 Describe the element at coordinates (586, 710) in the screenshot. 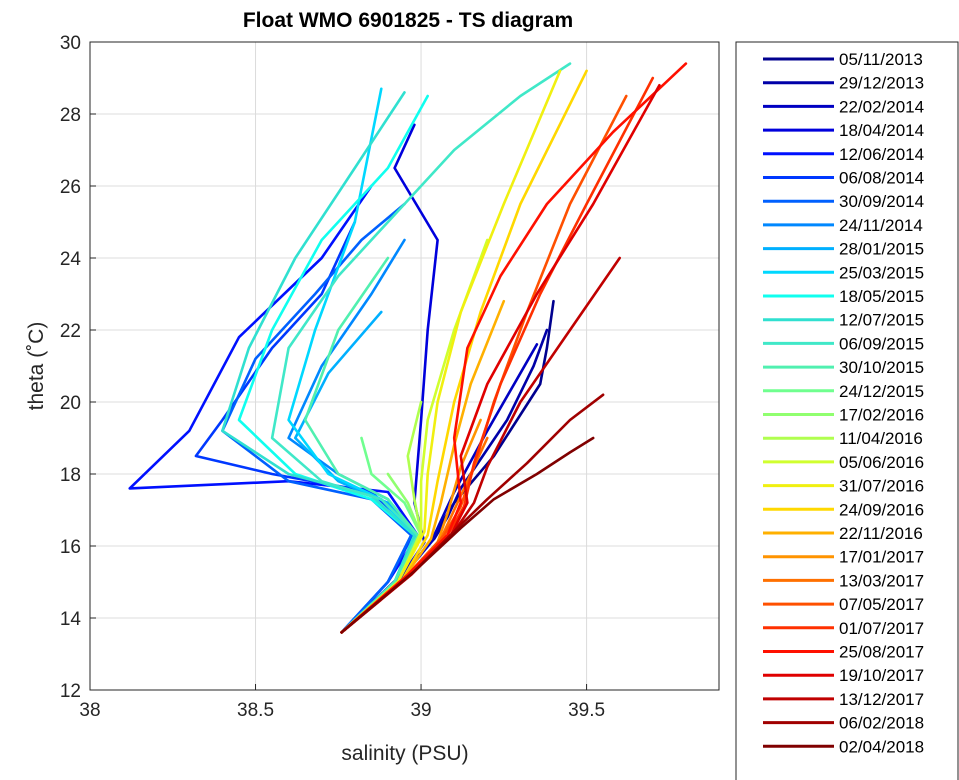

I see `x-tick-label: 39.5` at that location.